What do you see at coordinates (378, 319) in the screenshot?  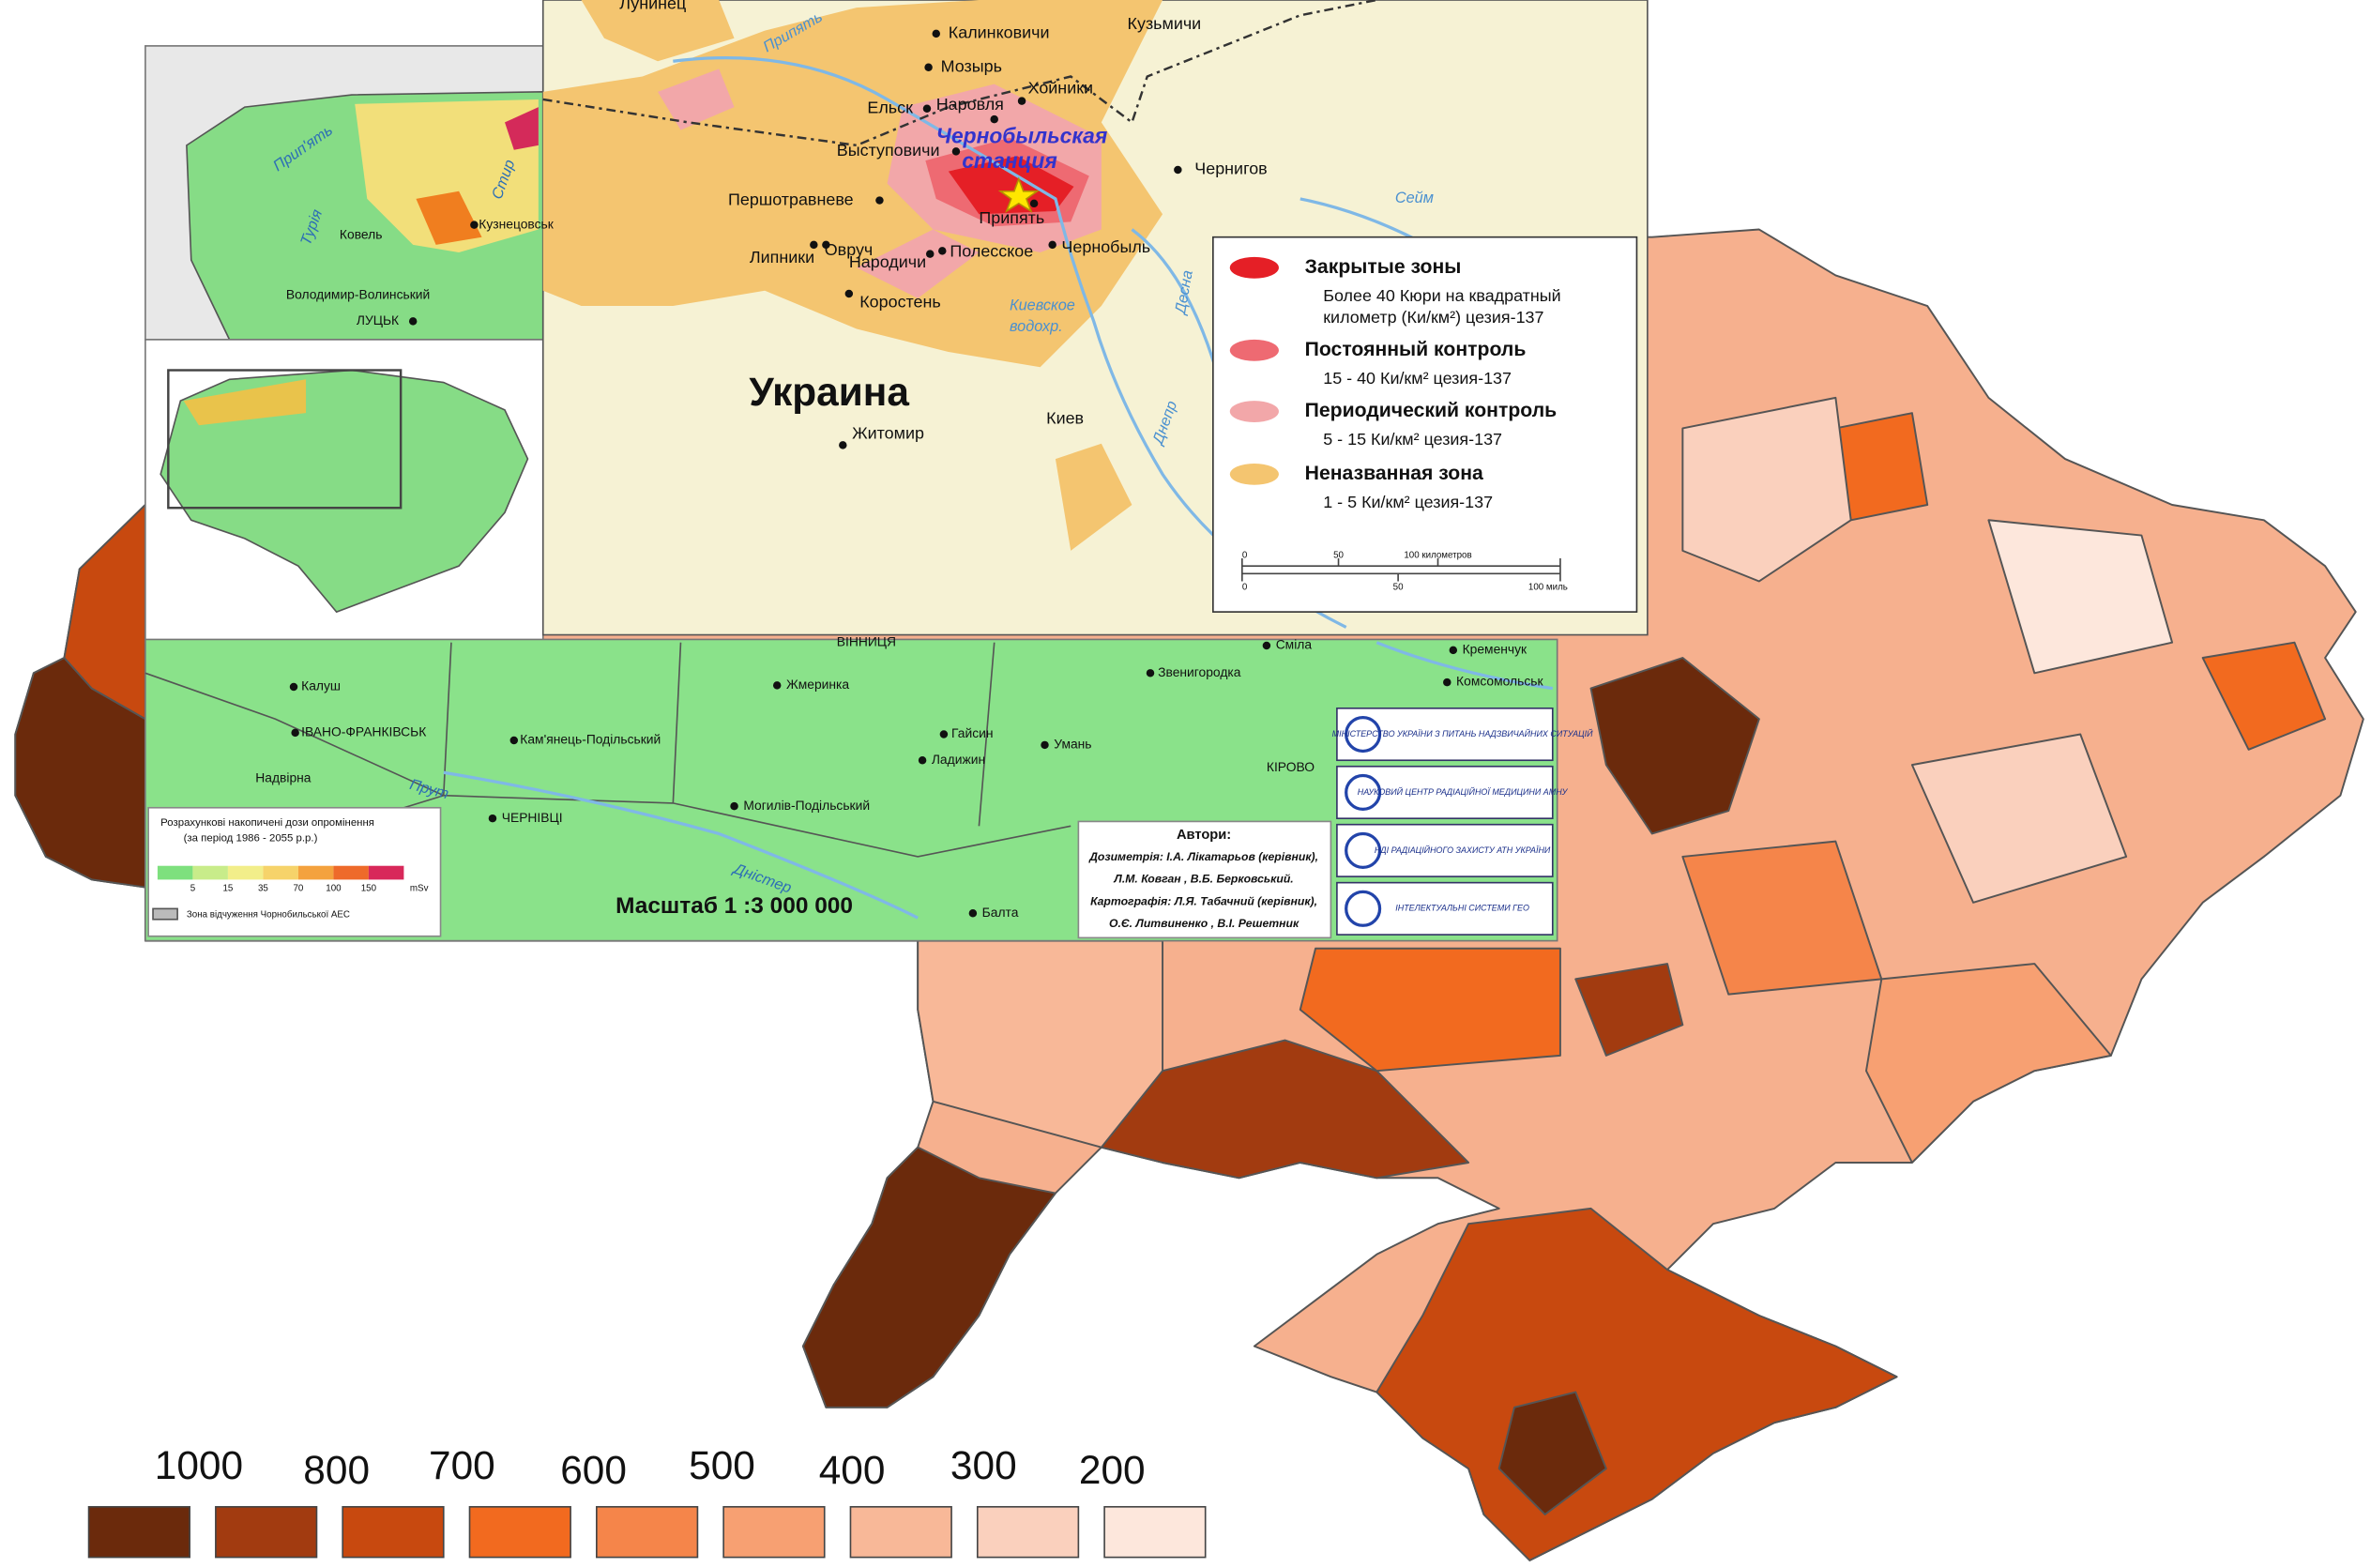 I see `place-label: ЛУЦЬК` at bounding box center [378, 319].